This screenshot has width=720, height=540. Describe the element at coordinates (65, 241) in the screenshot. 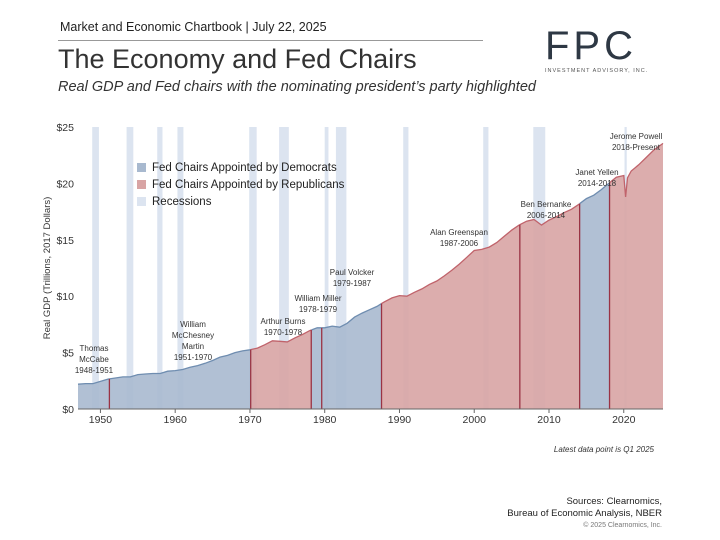

I see `y-tick-label: $15` at that location.